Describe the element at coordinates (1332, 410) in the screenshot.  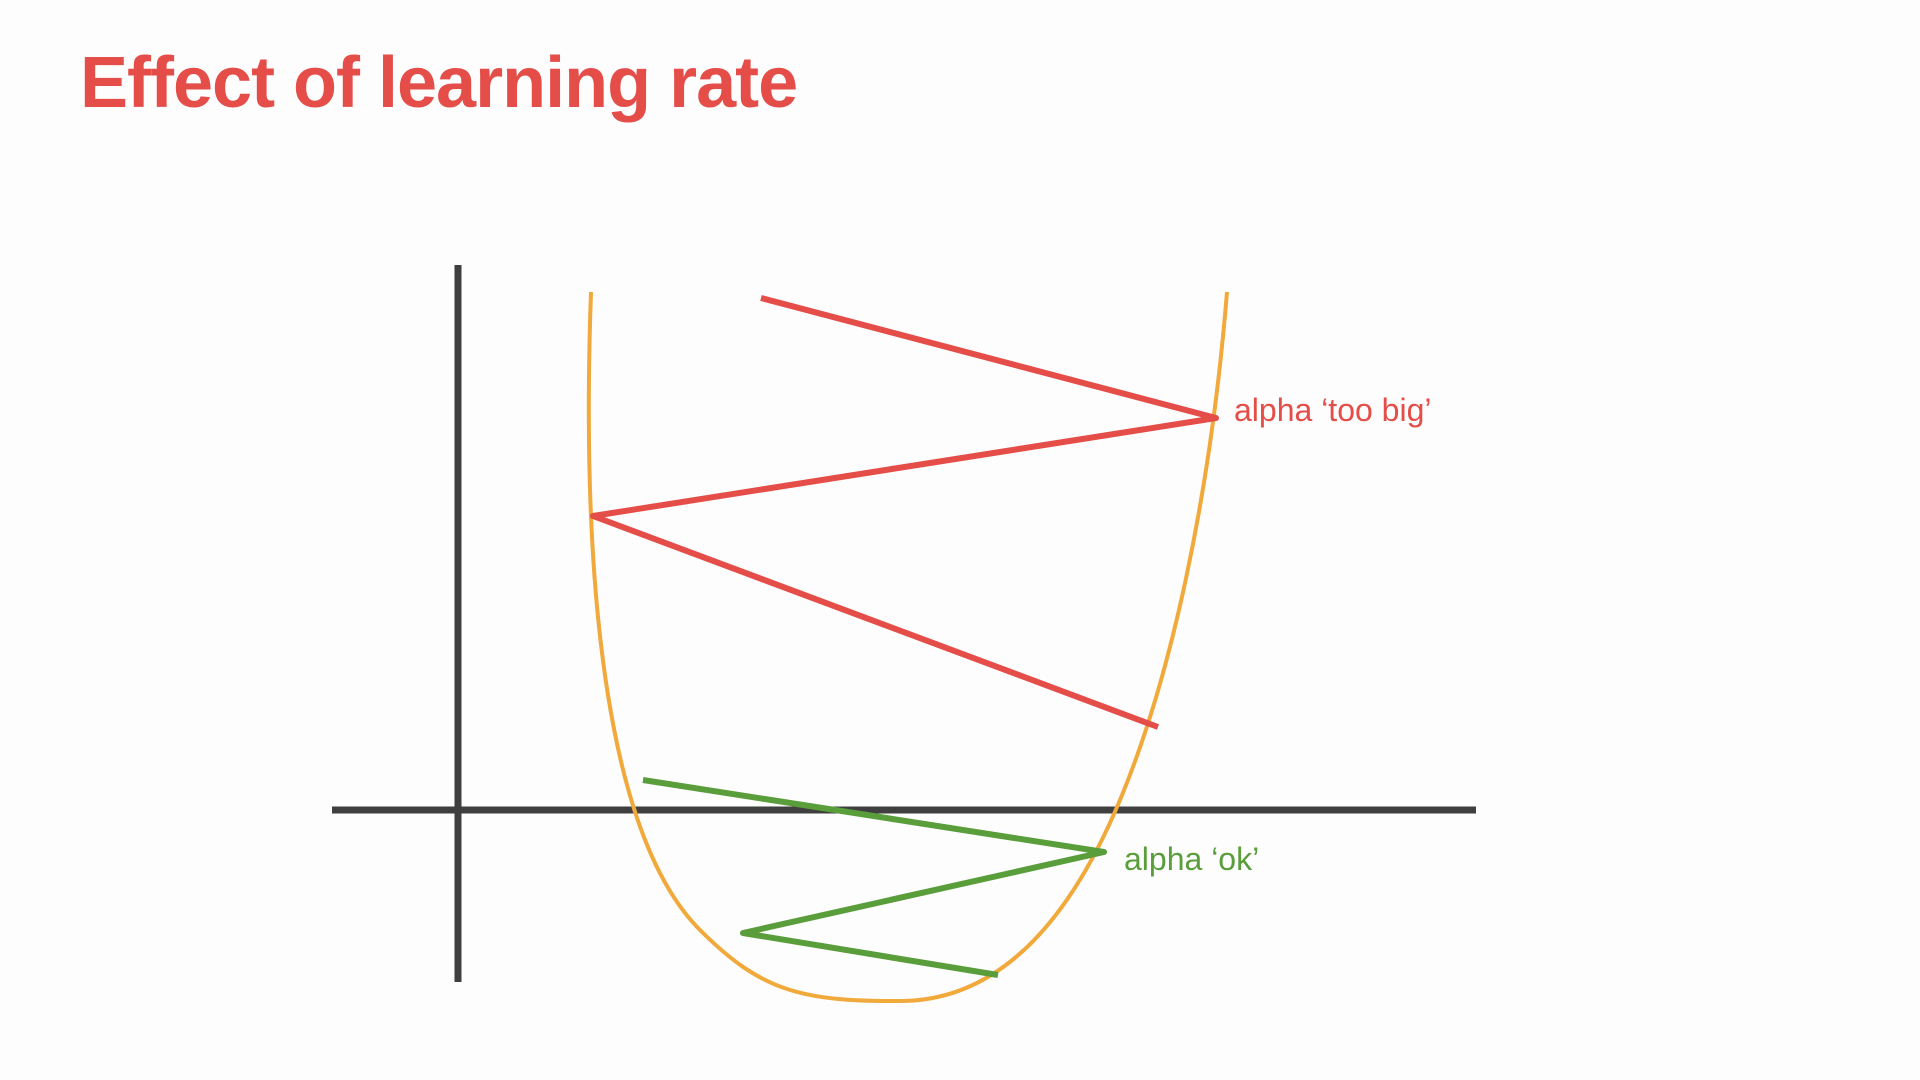
I see `too-big-label: alpha ‘too big’` at that location.